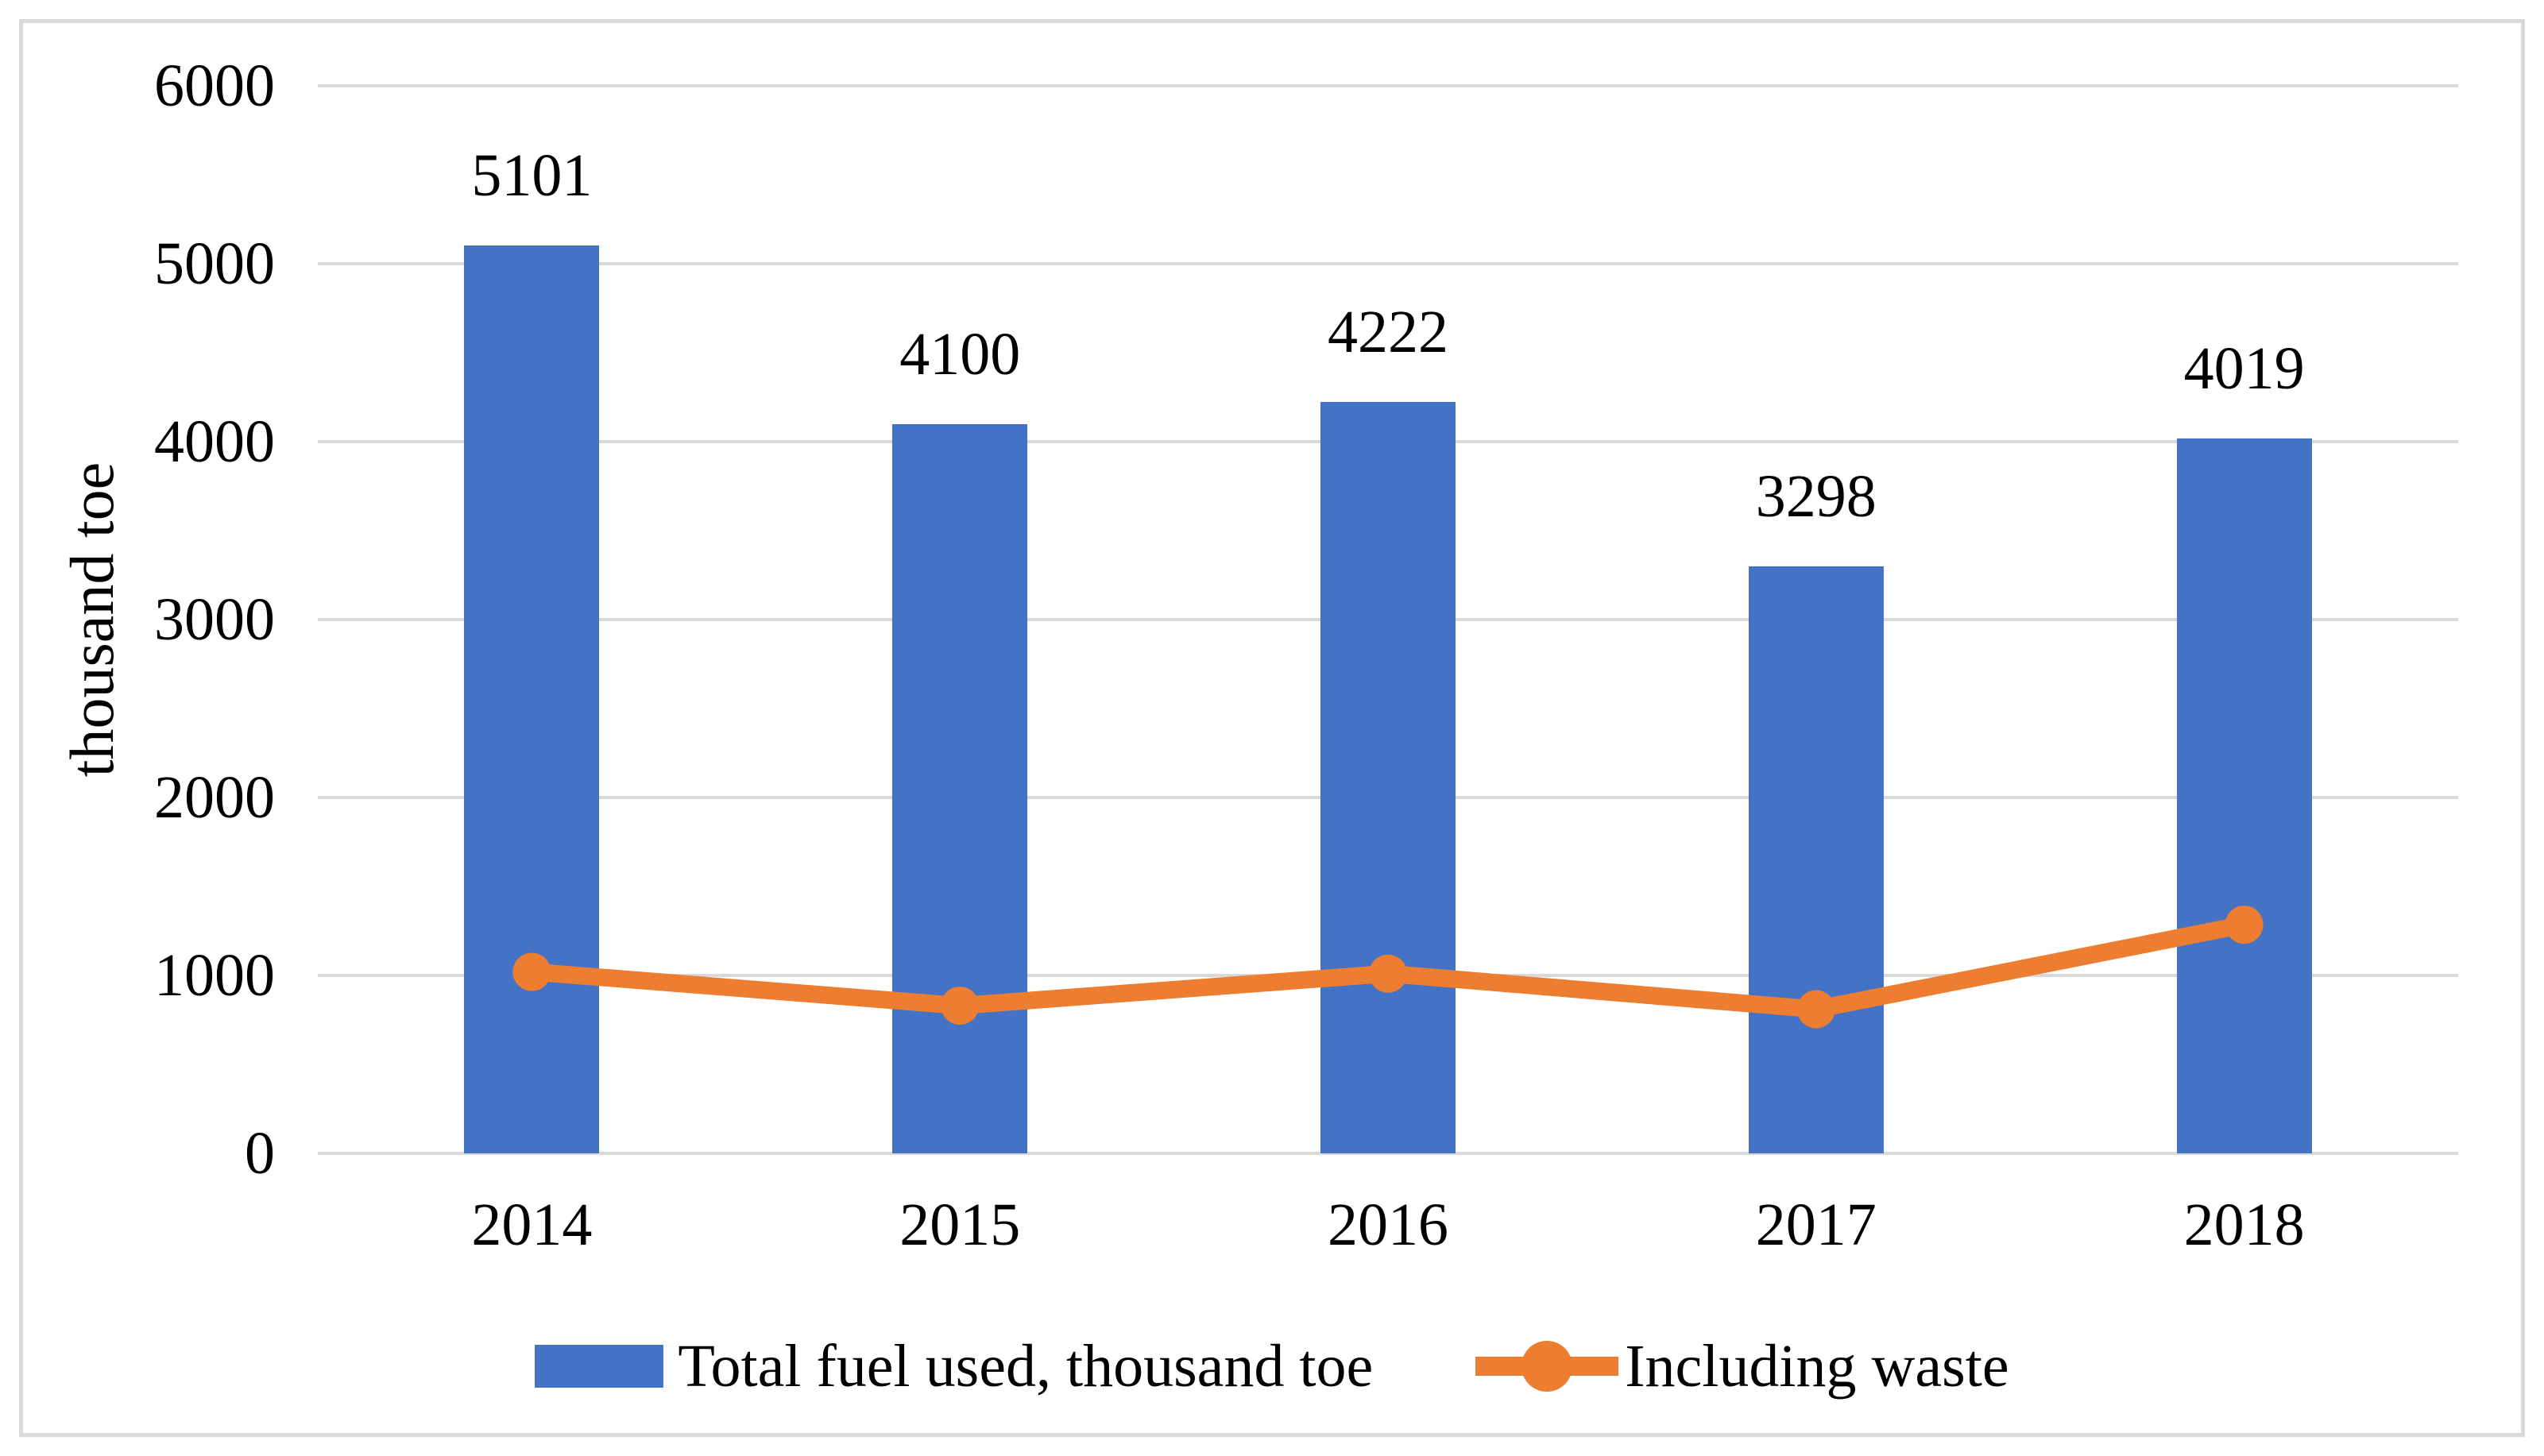 This screenshot has height=1456, width=2544. Describe the element at coordinates (214, 86) in the screenshot. I see `y-axis-tick-label: 6000` at that location.